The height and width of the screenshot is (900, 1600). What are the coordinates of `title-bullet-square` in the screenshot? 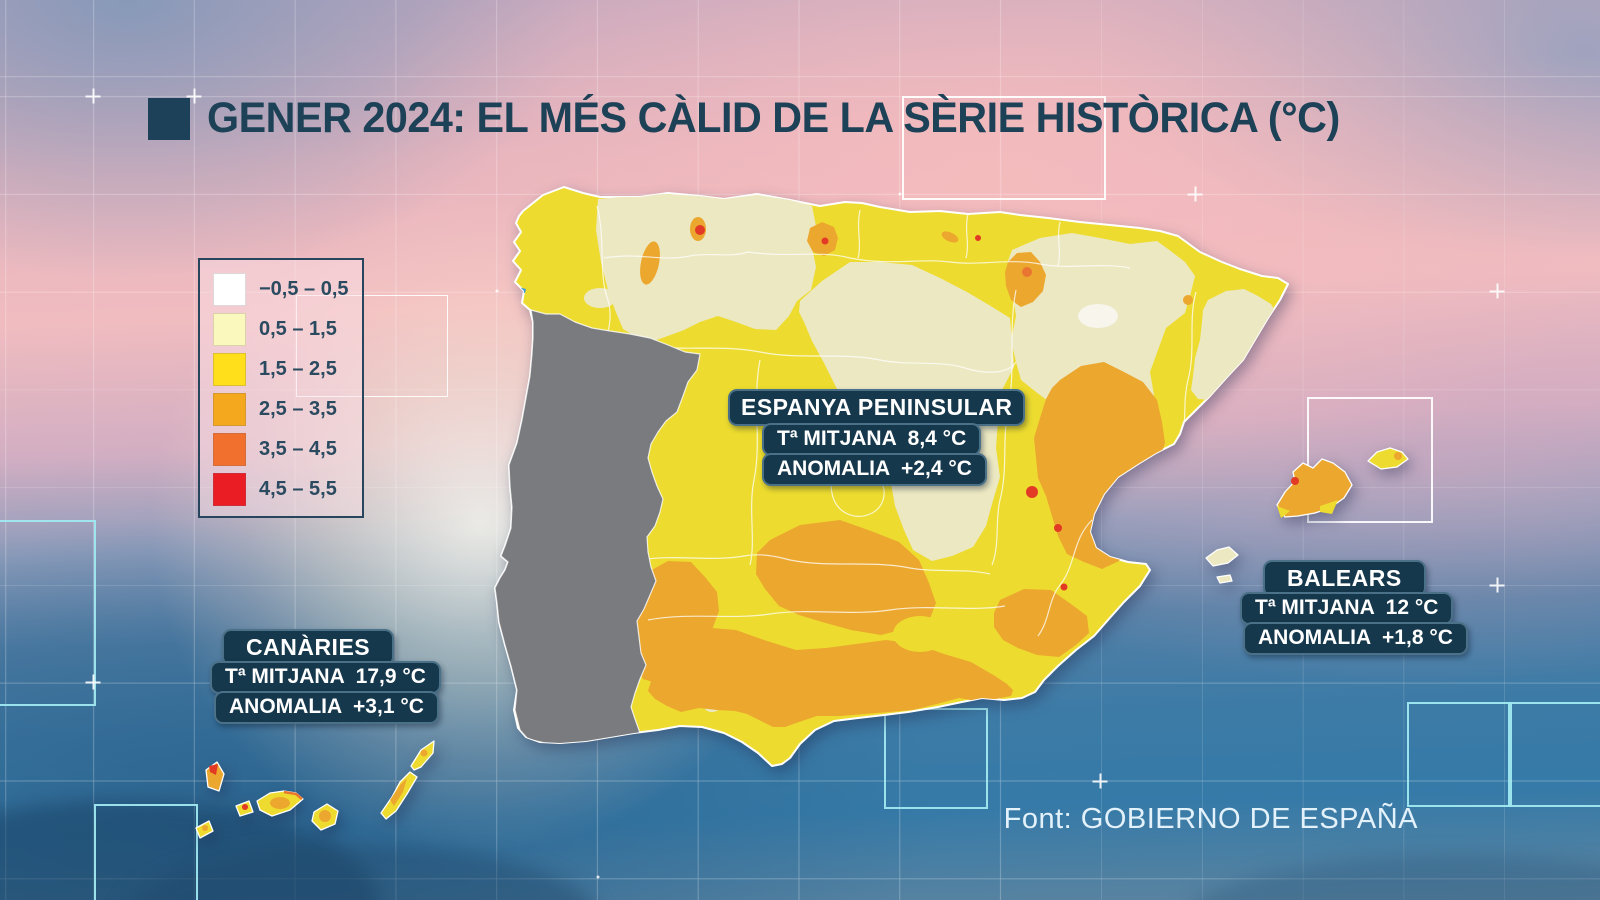 It's located at (169, 118).